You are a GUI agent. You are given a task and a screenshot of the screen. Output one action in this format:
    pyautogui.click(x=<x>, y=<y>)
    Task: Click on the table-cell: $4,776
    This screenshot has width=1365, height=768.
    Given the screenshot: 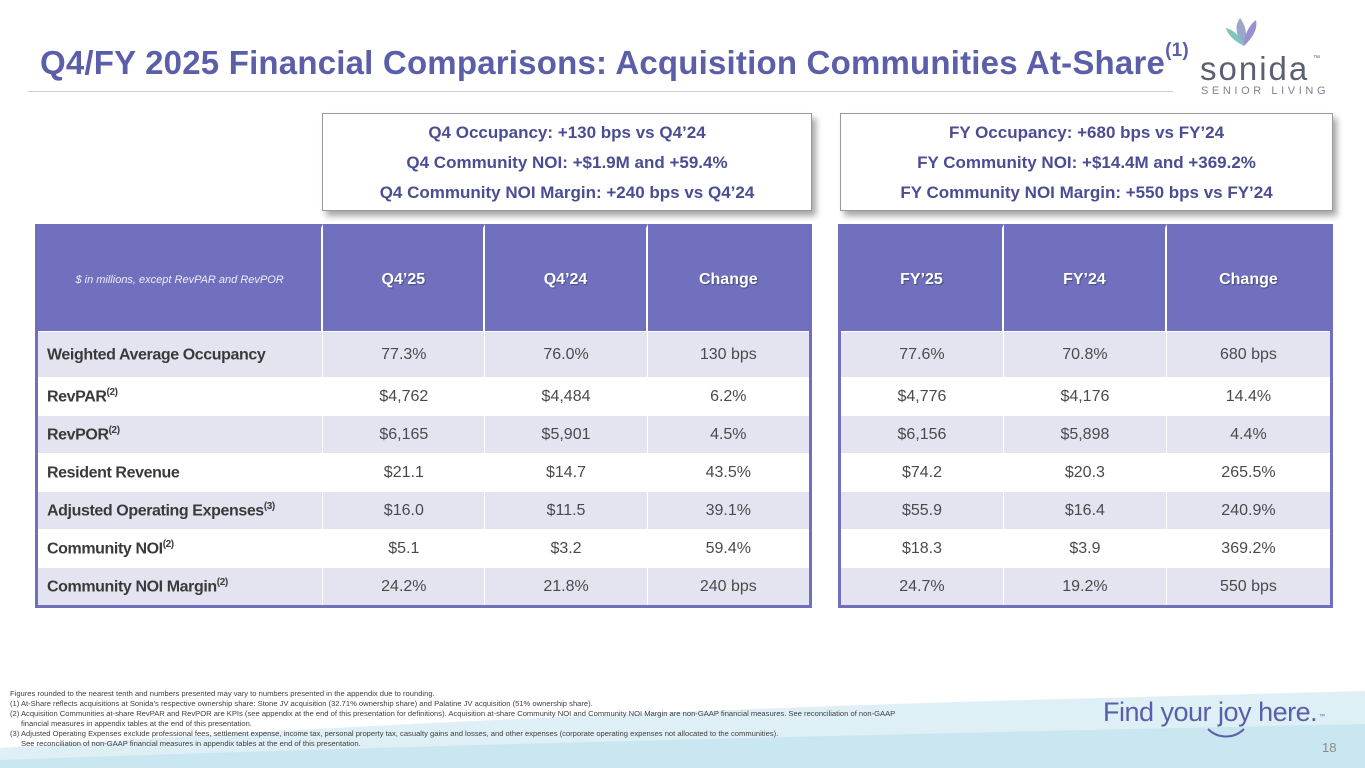 What is the action you would take?
    pyautogui.click(x=922, y=396)
    